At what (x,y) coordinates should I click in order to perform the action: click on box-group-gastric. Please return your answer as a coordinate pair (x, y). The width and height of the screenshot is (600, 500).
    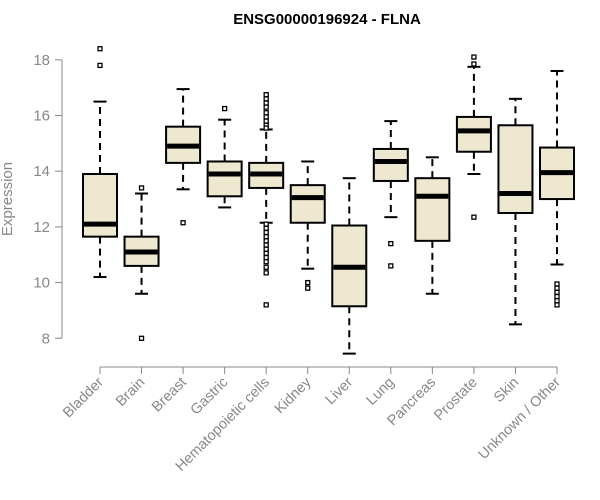
    Looking at the image, I should click on (224, 157).